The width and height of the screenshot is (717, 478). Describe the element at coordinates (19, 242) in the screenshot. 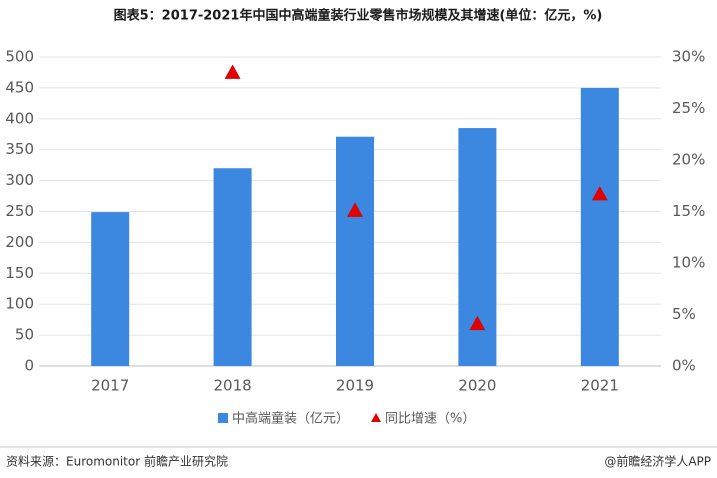

I see `y-tick-label: 200` at that location.